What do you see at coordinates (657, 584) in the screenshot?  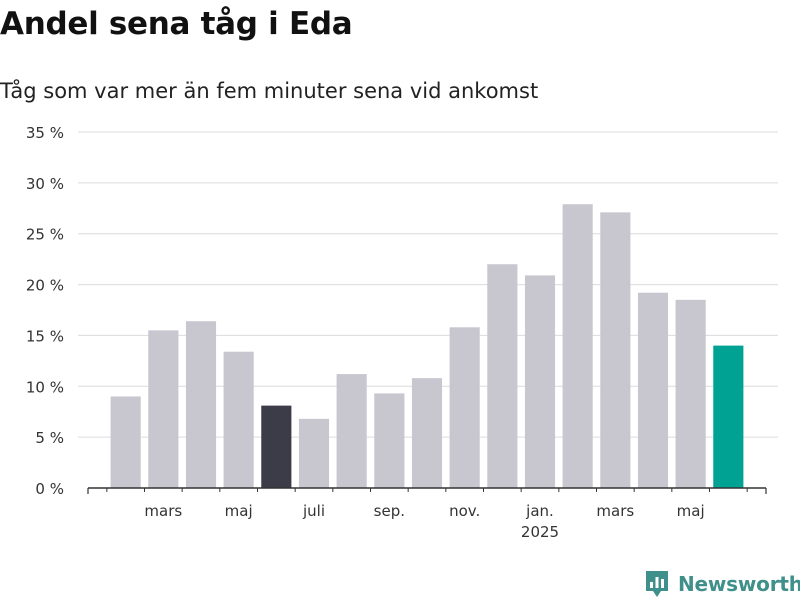 I see `newsworthy-logo-icon` at bounding box center [657, 584].